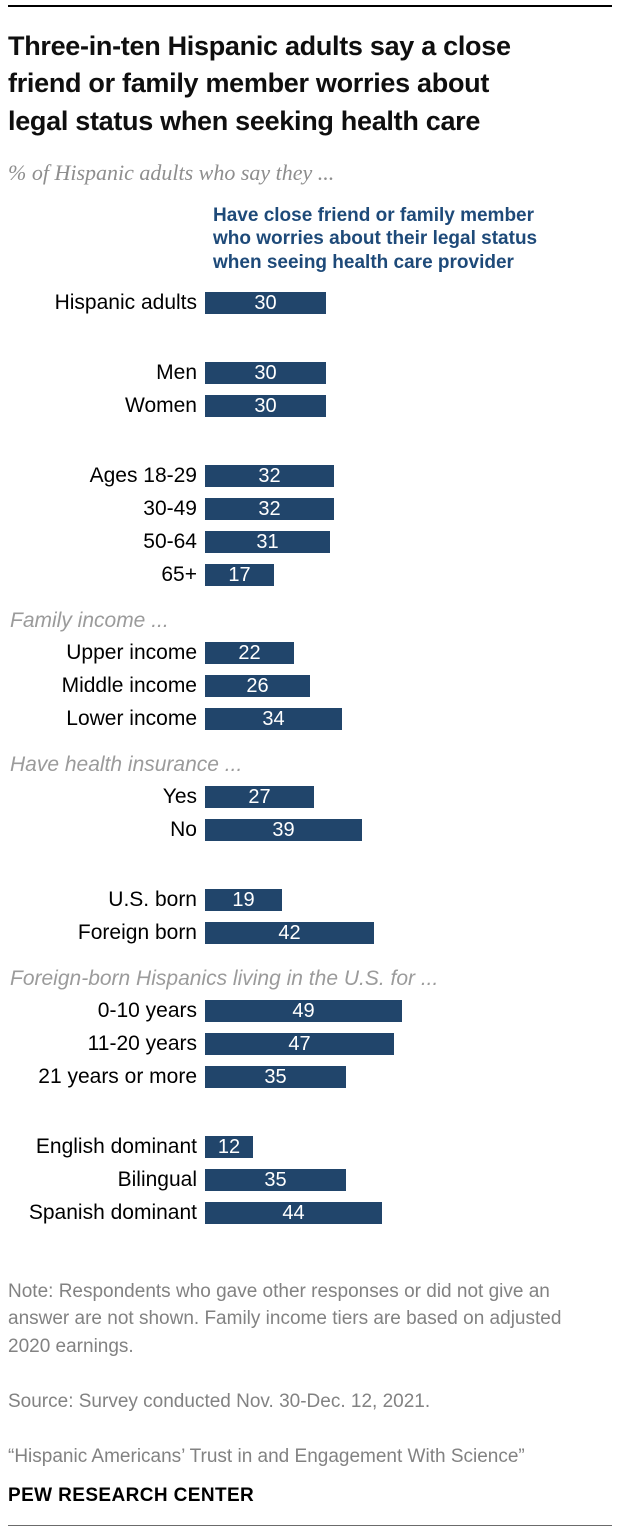 The image size is (620, 1526). Describe the element at coordinates (183, 830) in the screenshot. I see `row-label: No` at that location.